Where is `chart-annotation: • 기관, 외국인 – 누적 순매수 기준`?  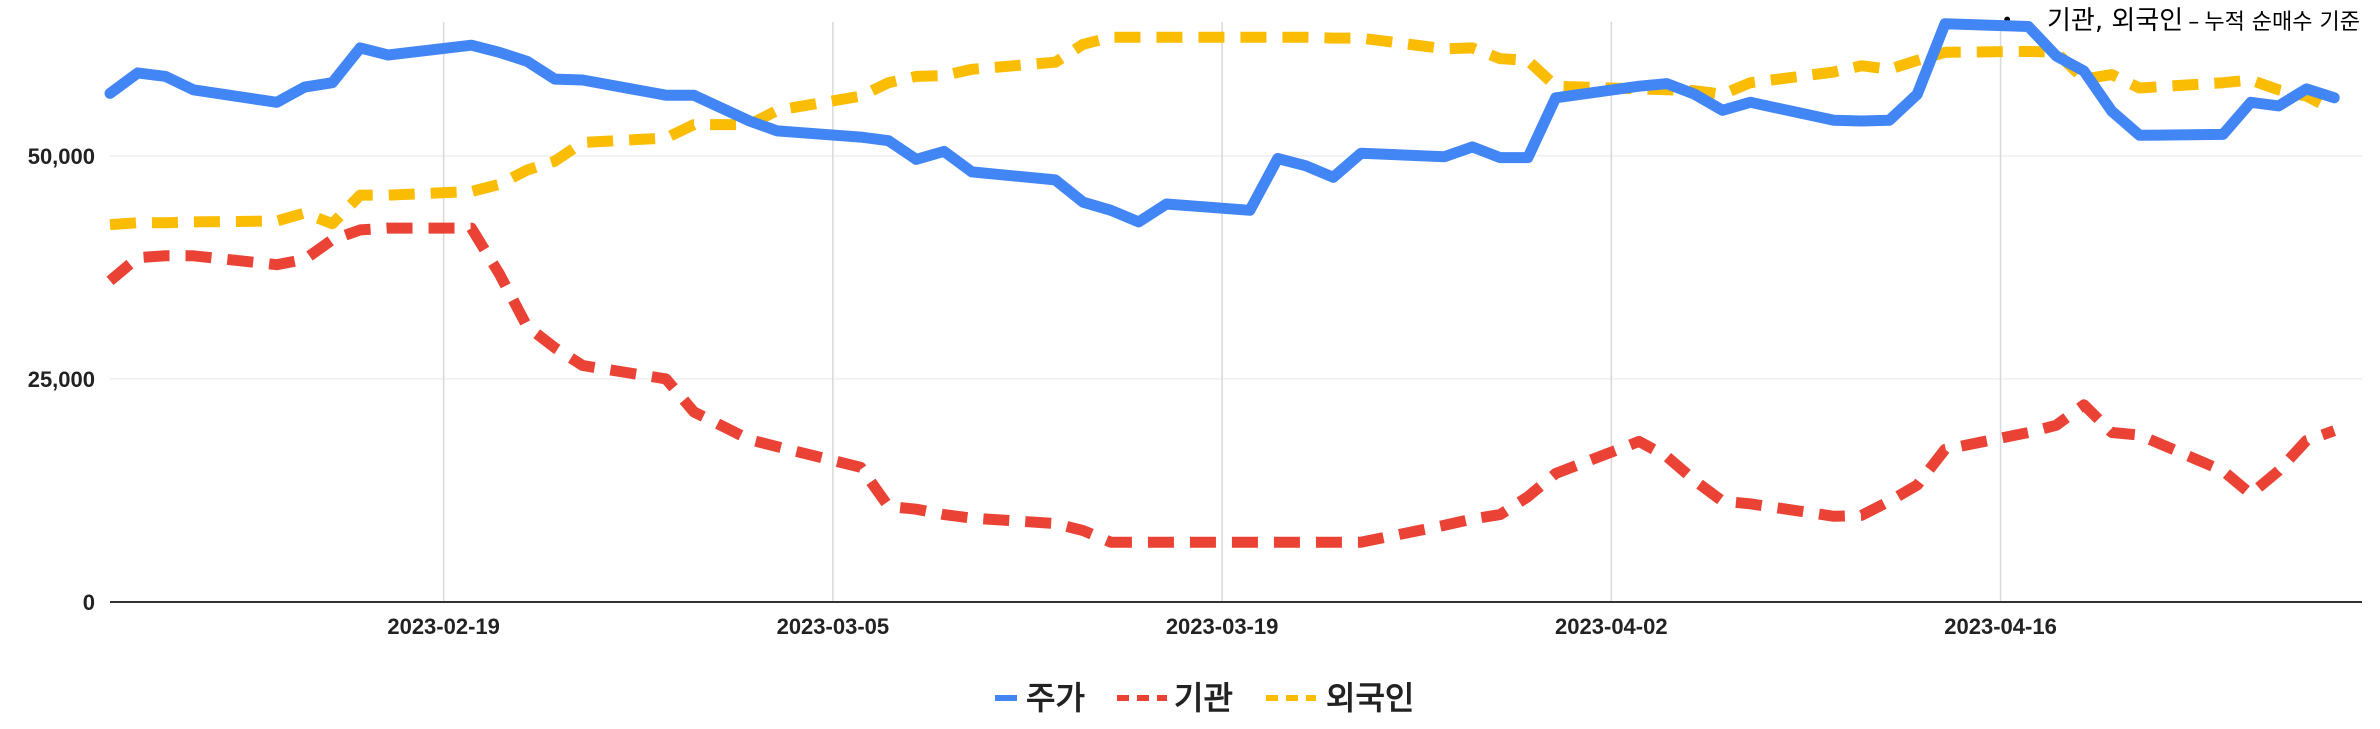 chart-annotation: • 기관, 외국인 – 누적 순매수 기준 is located at coordinates (2180, 18).